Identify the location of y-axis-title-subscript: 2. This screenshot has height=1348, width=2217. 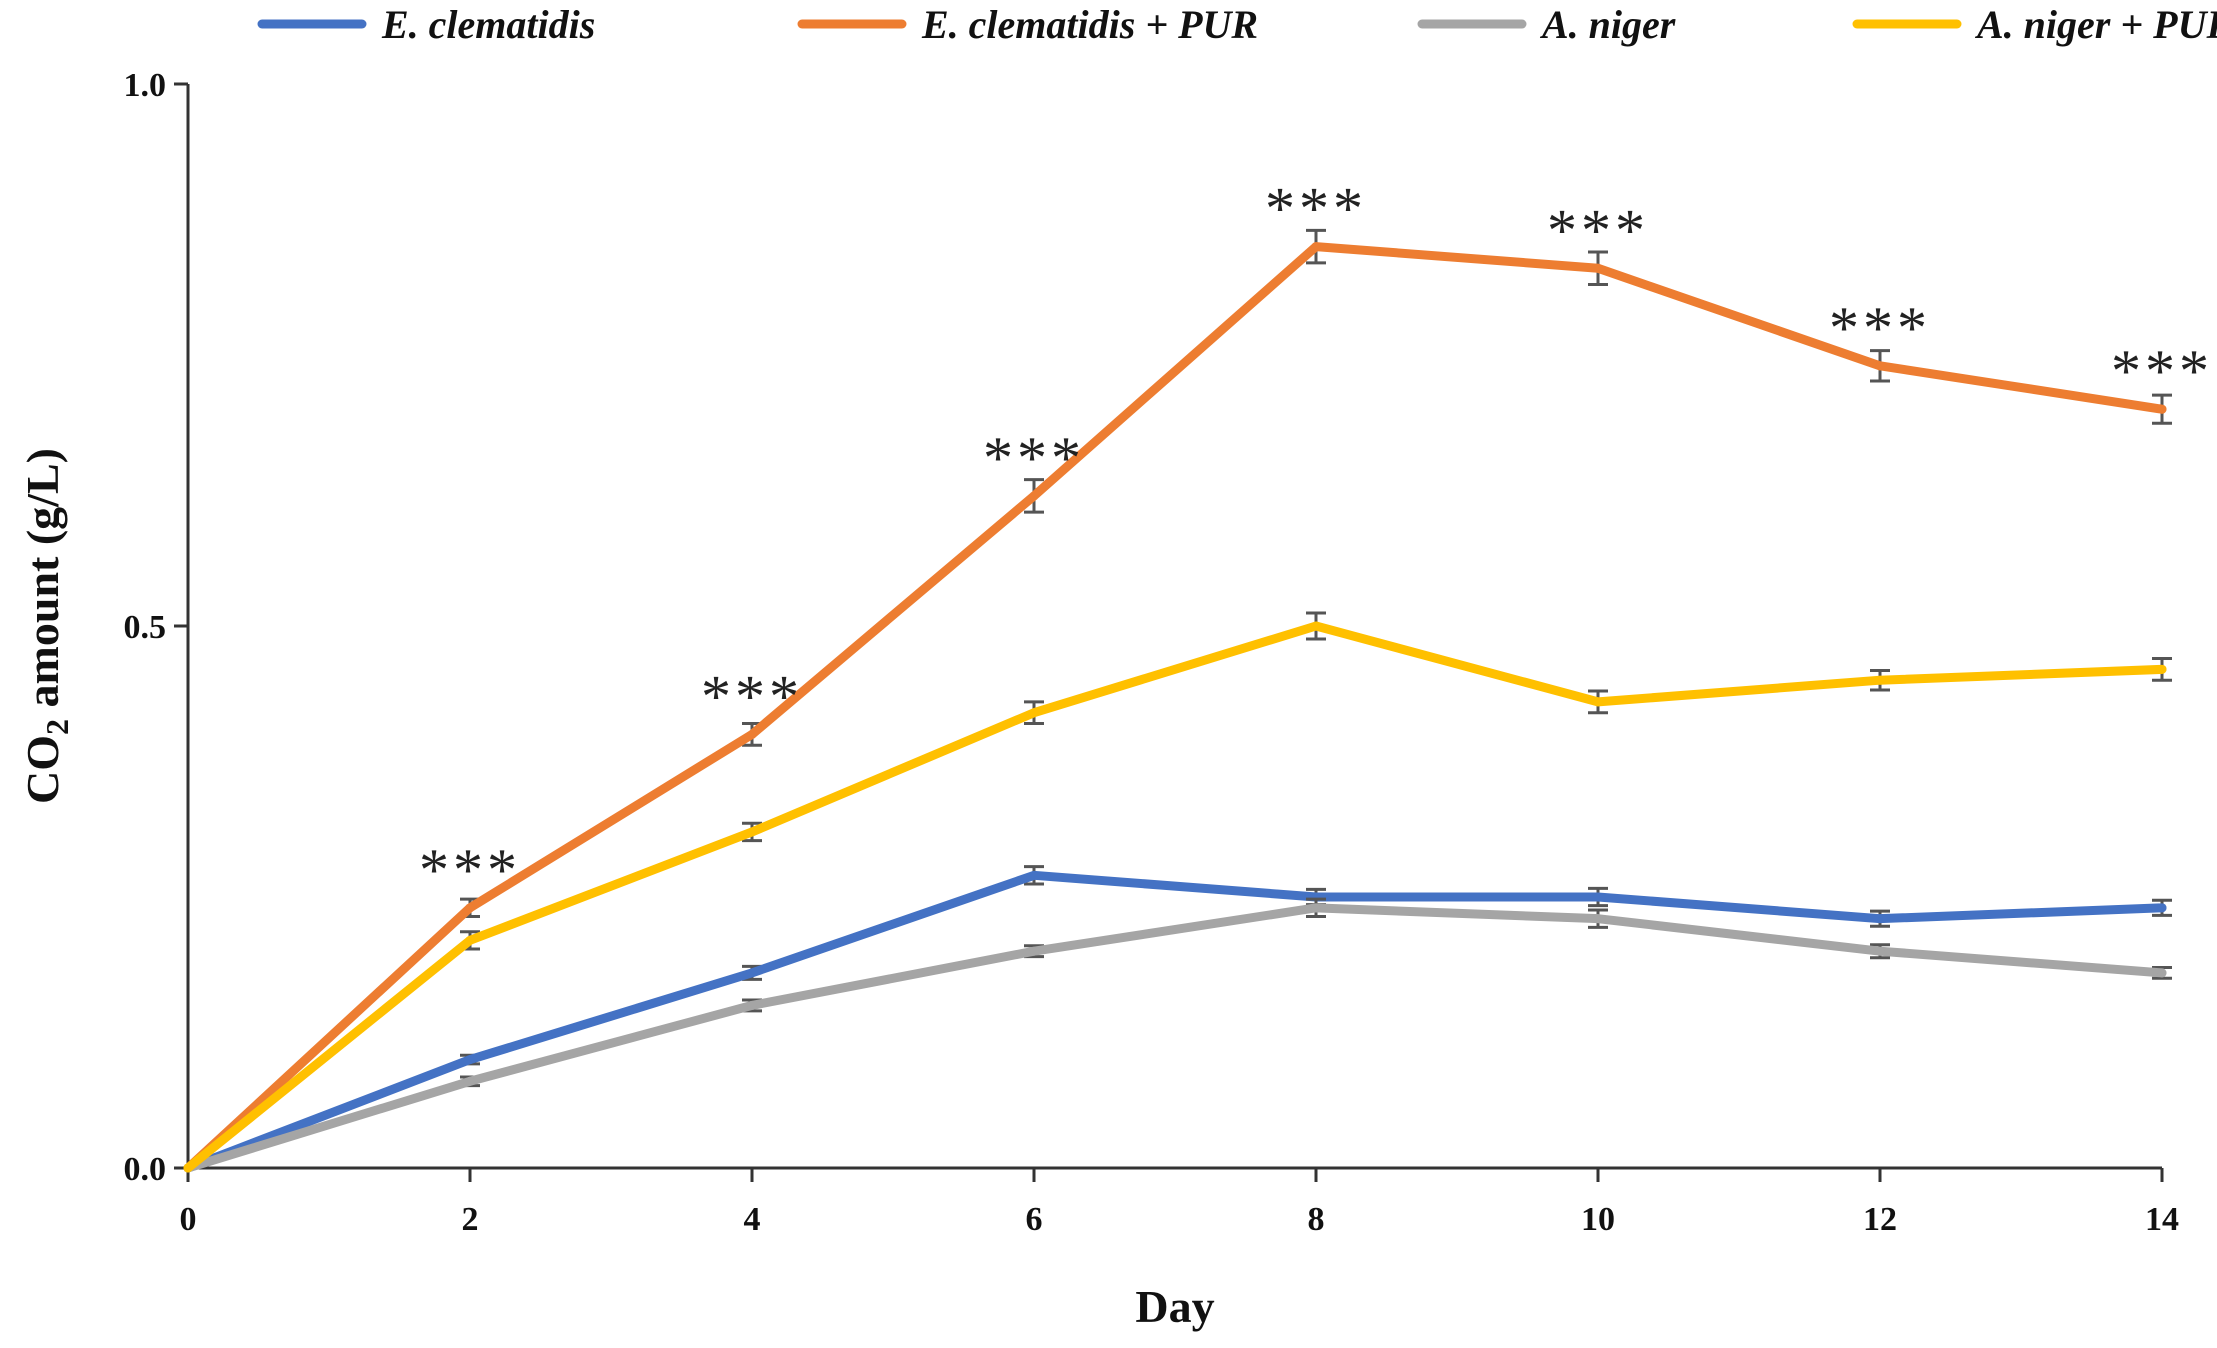
(57, 727).